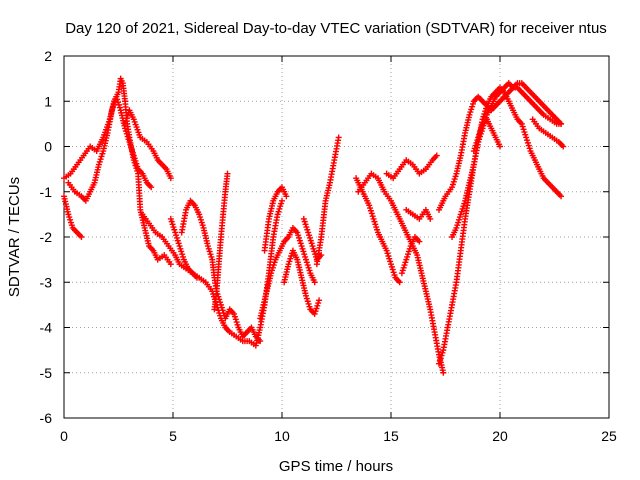  Describe the element at coordinates (46, 328) in the screenshot. I see `y-tick-label: -4` at that location.